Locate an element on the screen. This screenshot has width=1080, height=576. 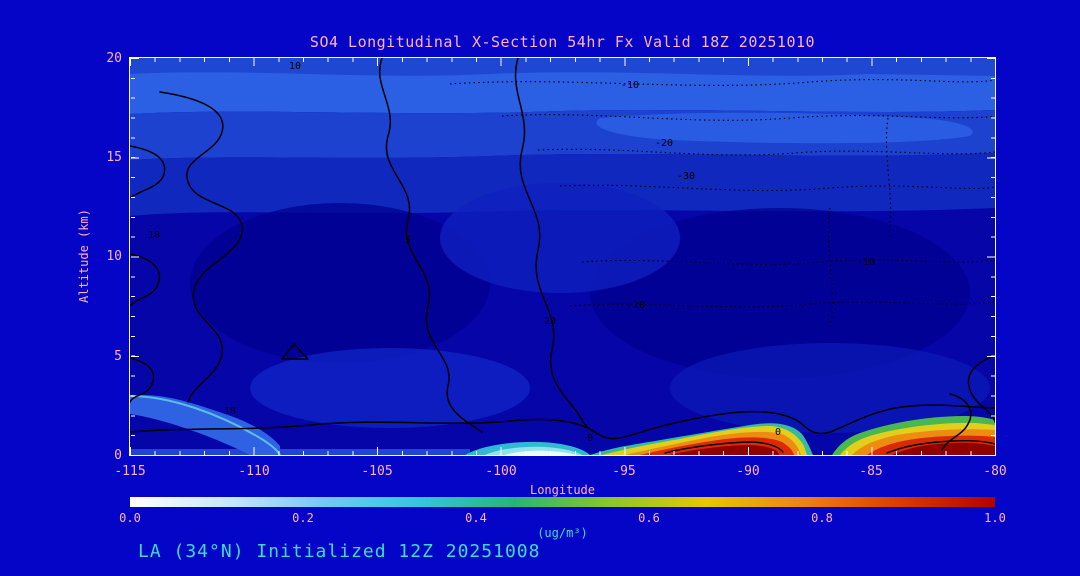
y-tick-label: 20 is located at coordinates (114, 58).